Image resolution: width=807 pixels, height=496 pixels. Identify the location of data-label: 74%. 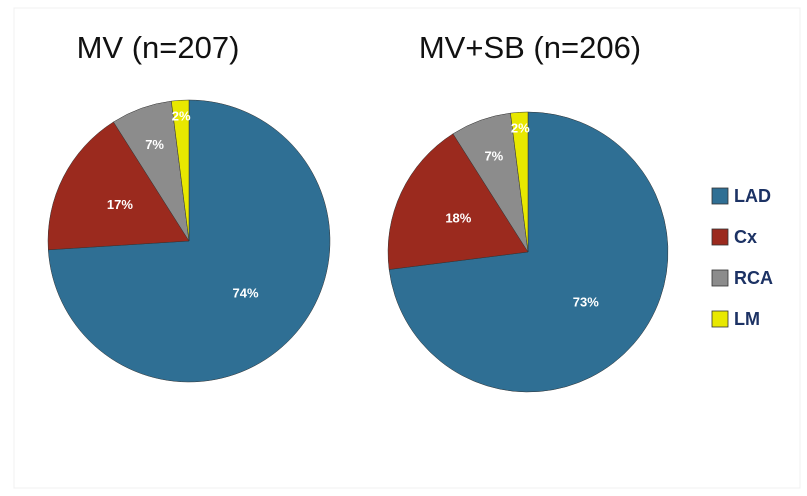
(246, 293).